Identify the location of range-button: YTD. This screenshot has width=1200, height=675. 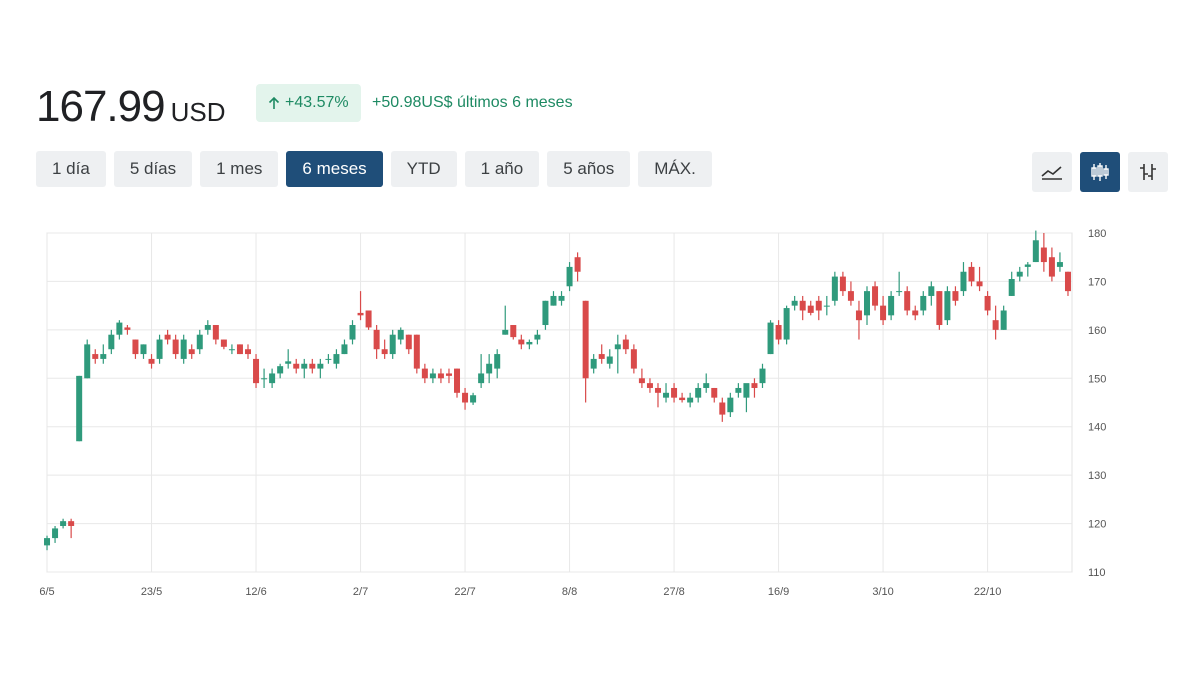
(423, 169).